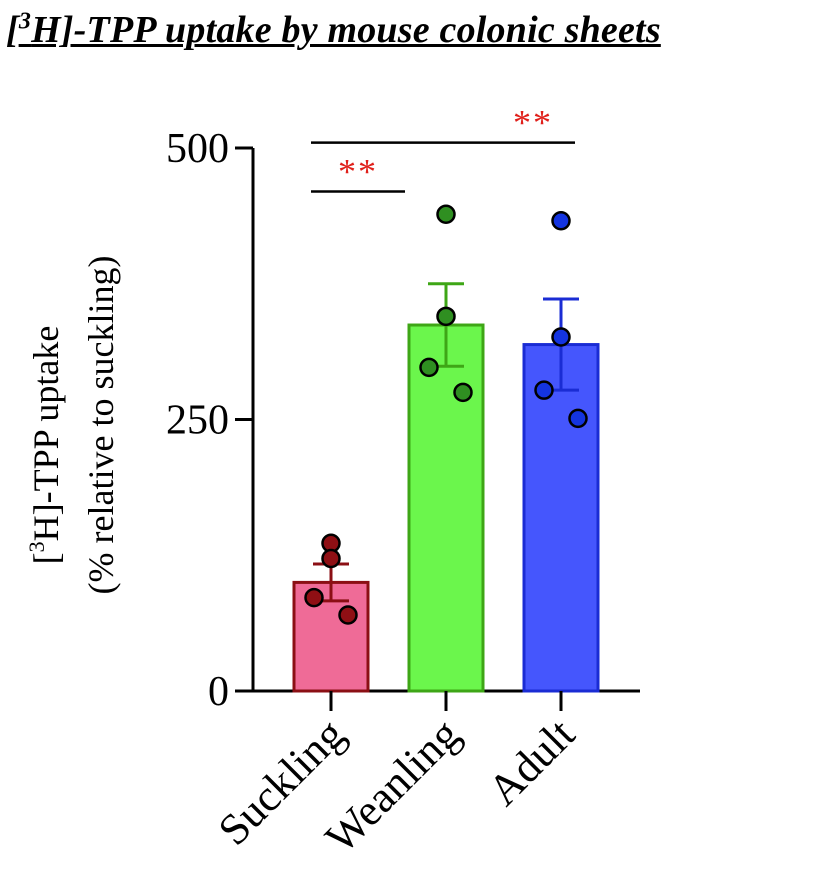 The width and height of the screenshot is (820, 887). What do you see at coordinates (358, 171) in the screenshot?
I see `significance-label-0: **` at bounding box center [358, 171].